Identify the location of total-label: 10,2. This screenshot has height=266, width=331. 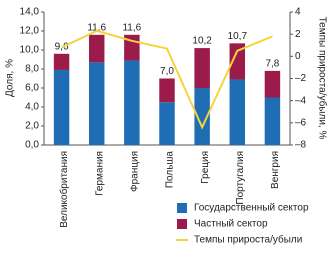
(202, 41).